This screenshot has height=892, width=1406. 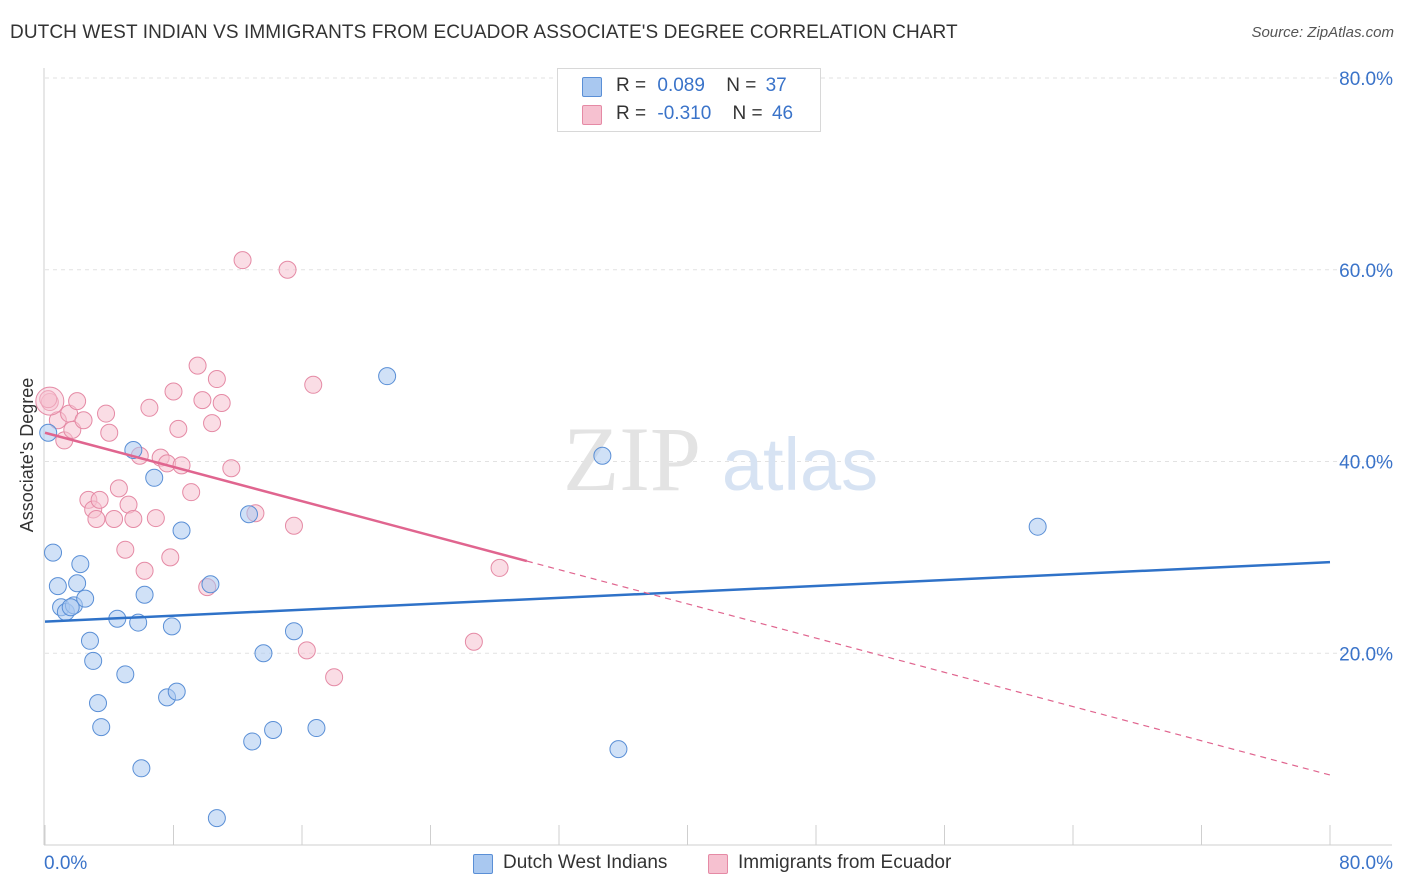 What do you see at coordinates (1366, 654) in the screenshot?
I see `y-tick-label: 20.0%` at bounding box center [1366, 654].